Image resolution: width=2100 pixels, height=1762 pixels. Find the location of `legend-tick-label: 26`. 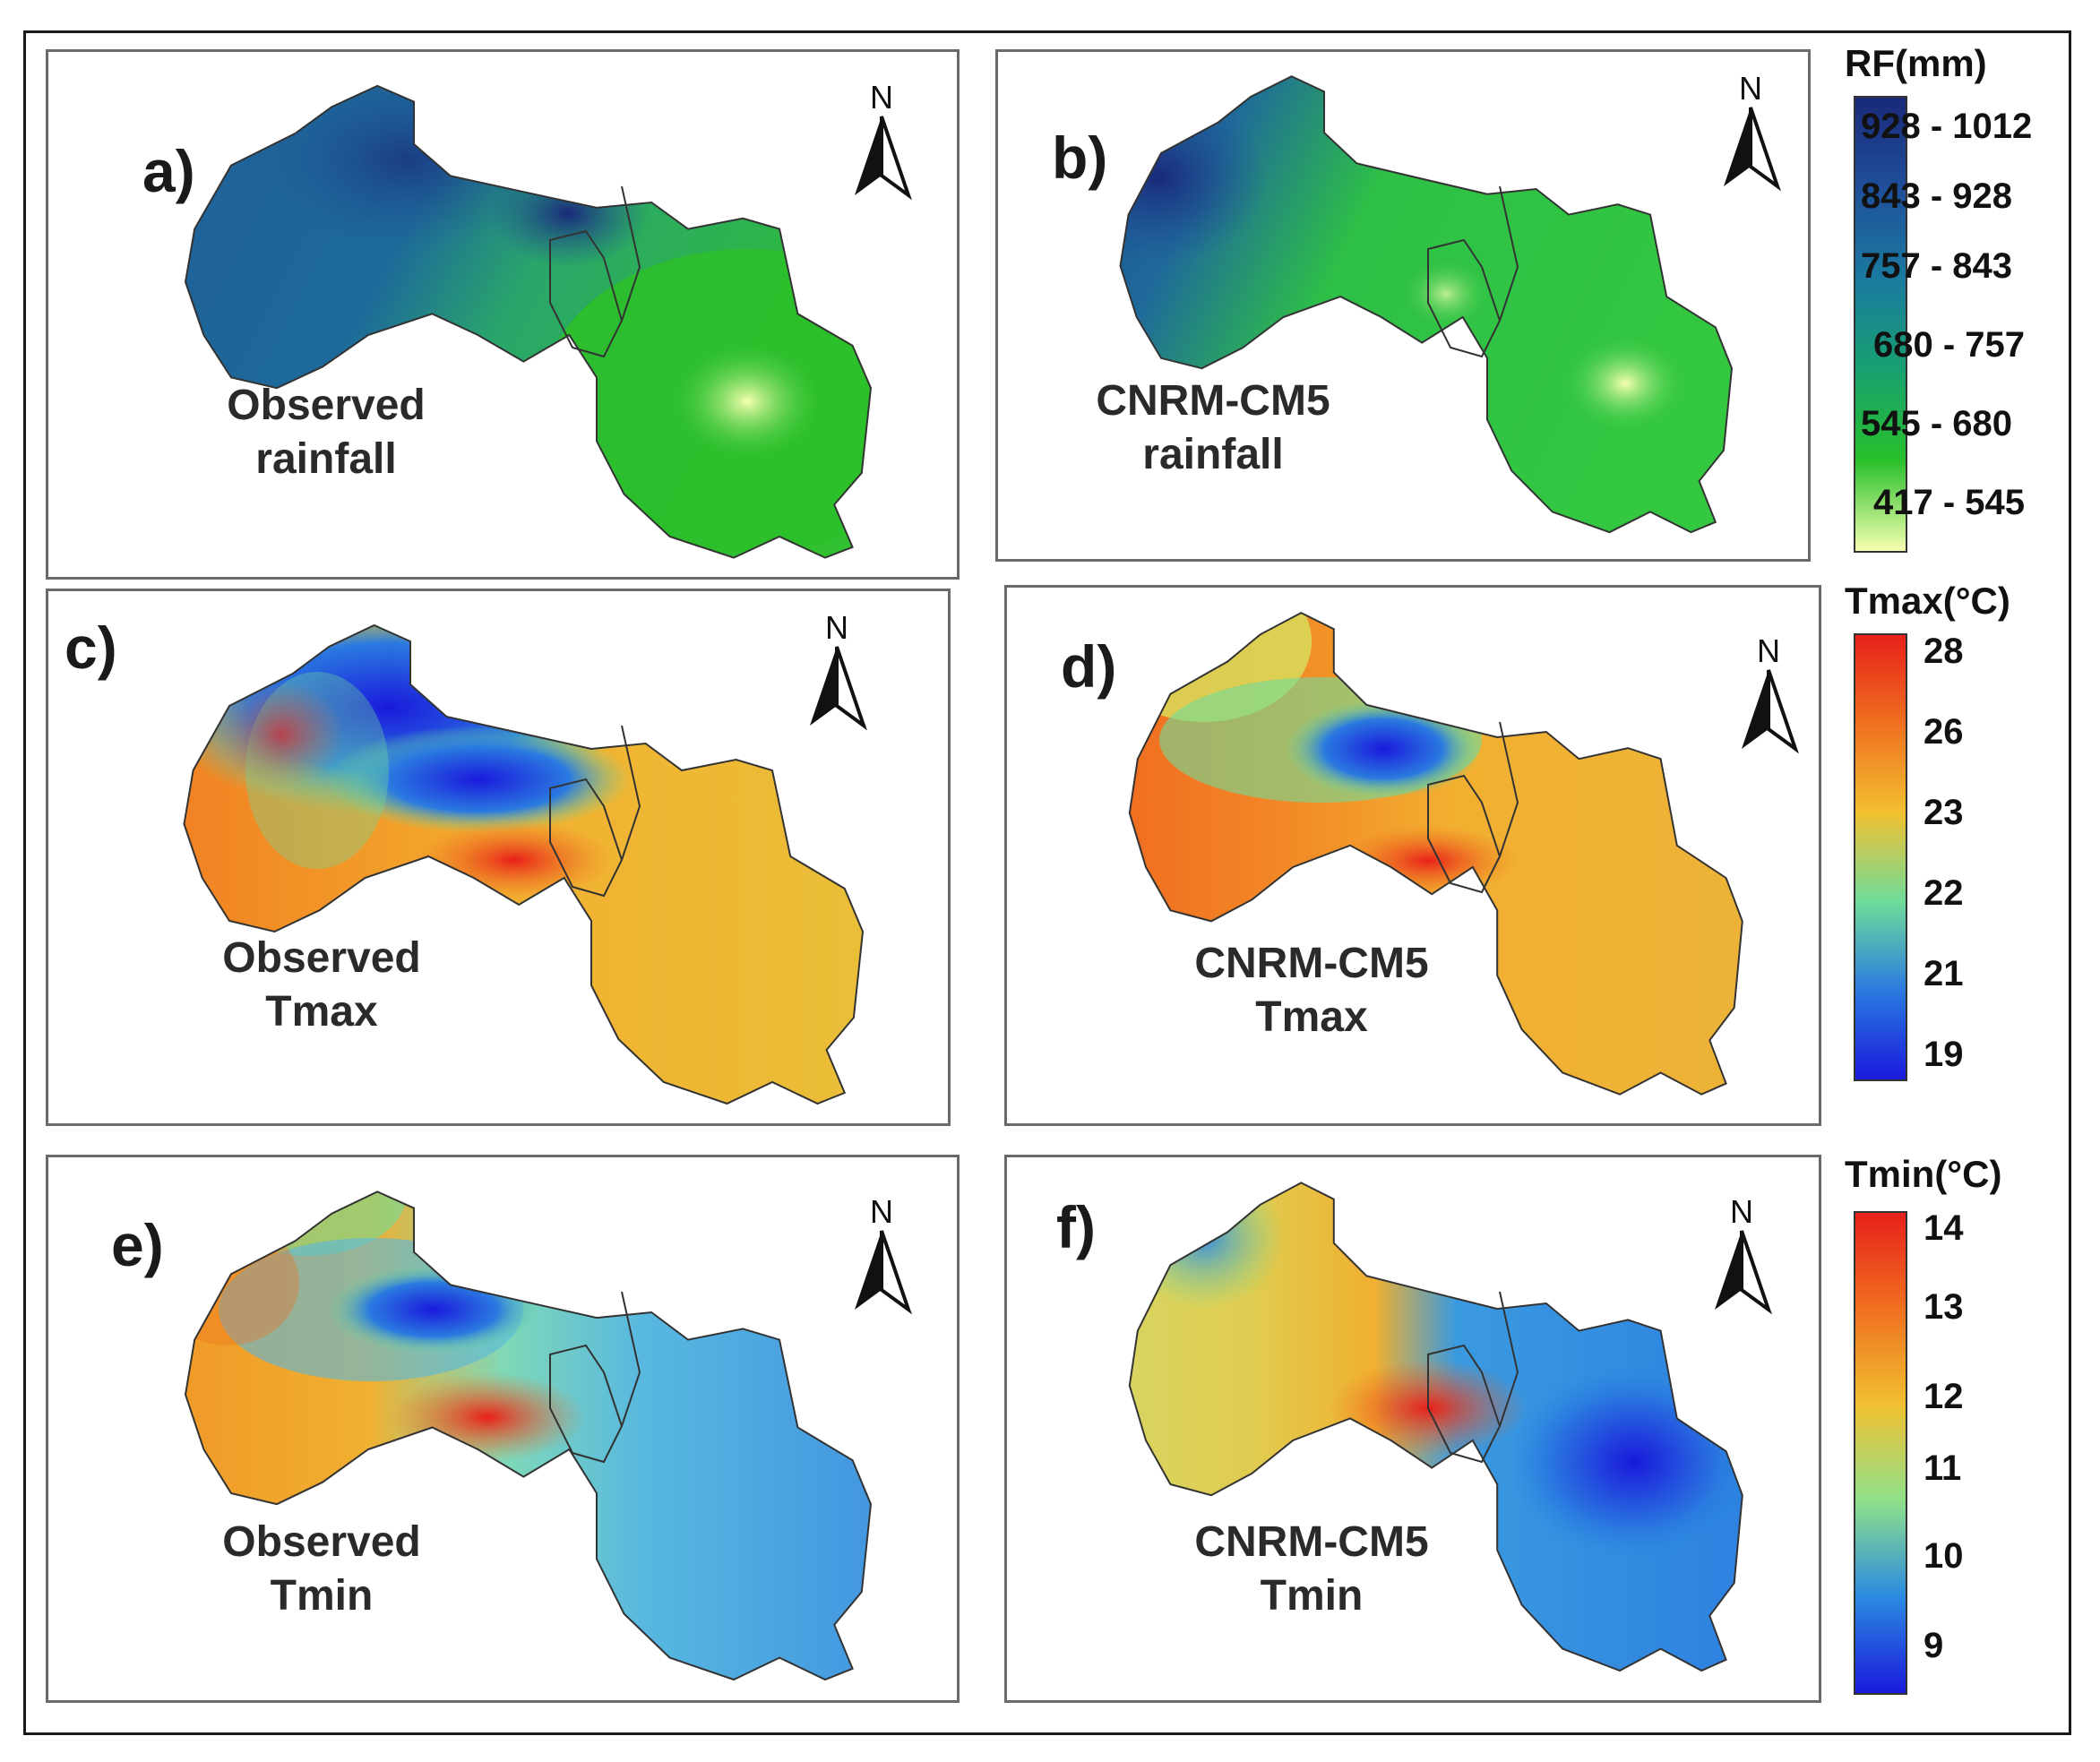

legend-tick-label: 26 is located at coordinates (1944, 732).